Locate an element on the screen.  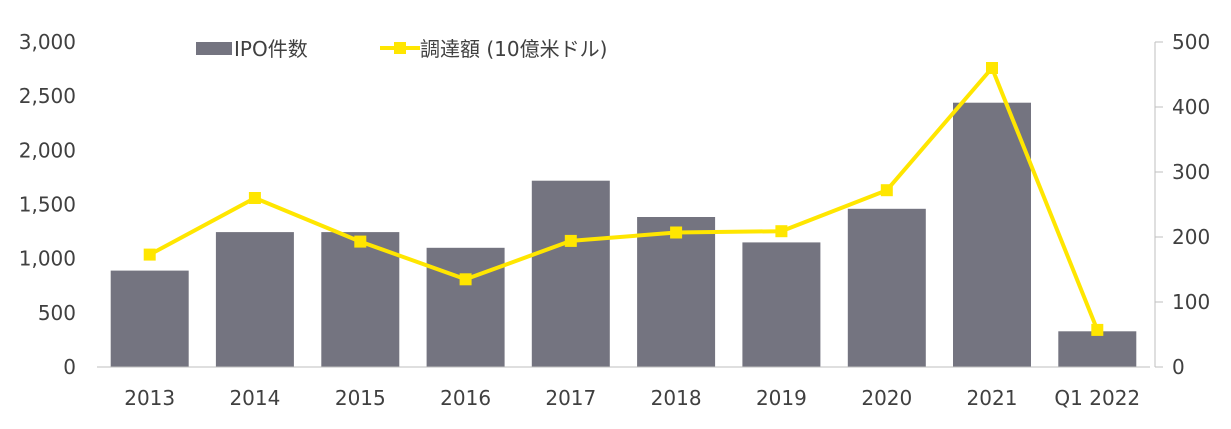
x-tick-label: 2014 is located at coordinates (254, 398).